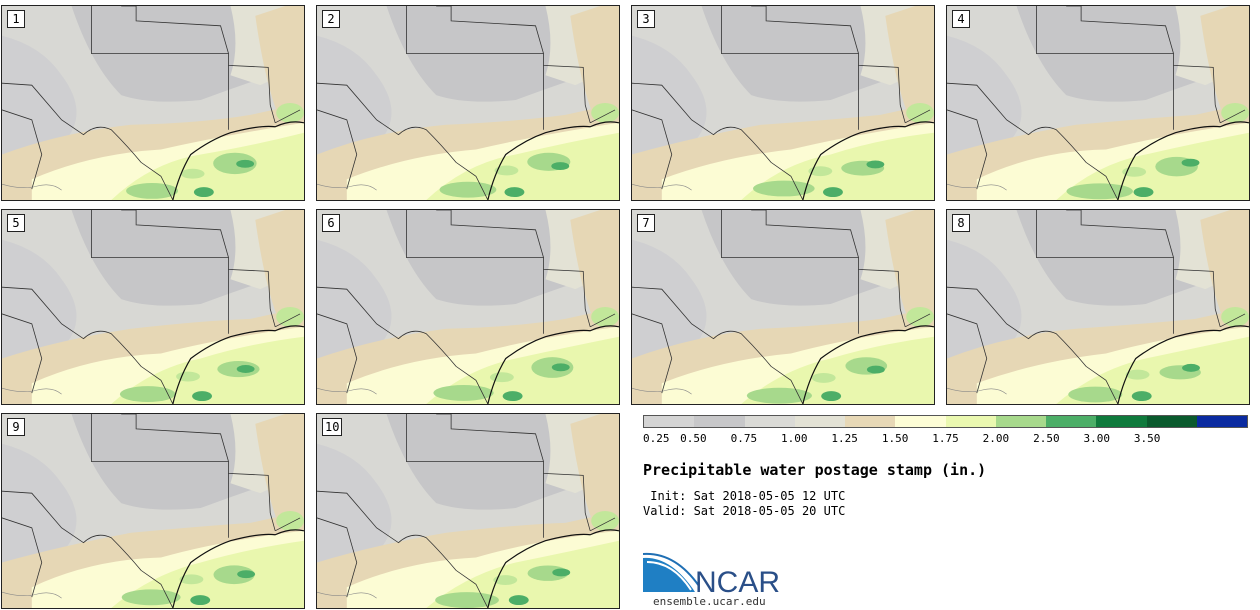  I want to click on colorbar-tick: 2.50, so click(1046, 438).